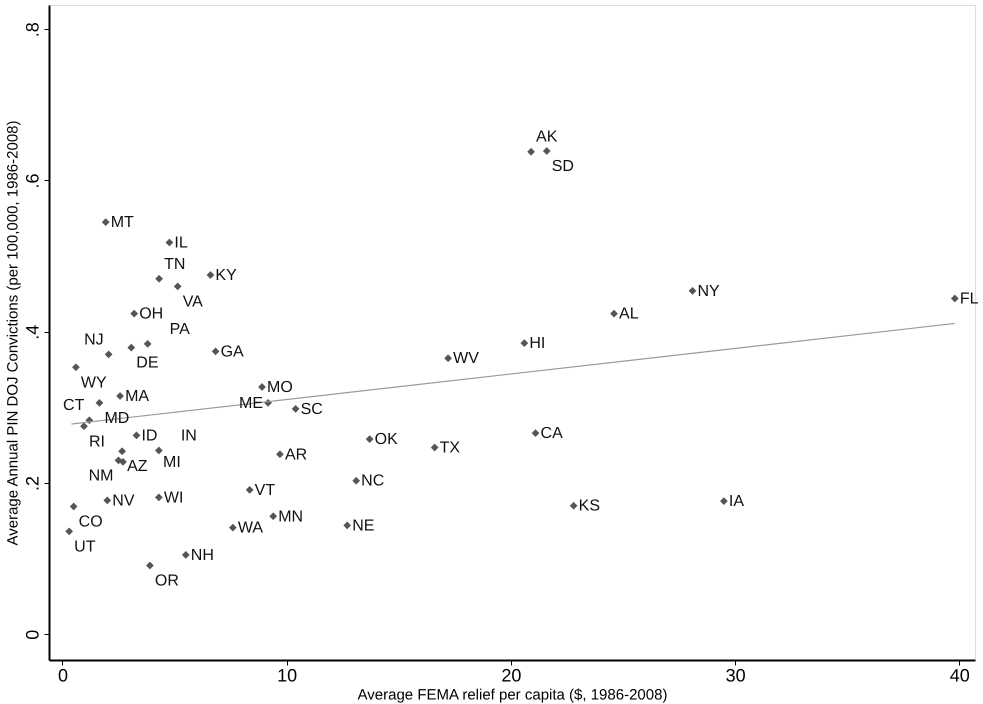 This screenshot has width=983, height=704. I want to click on annotation: OK, so click(386, 439).